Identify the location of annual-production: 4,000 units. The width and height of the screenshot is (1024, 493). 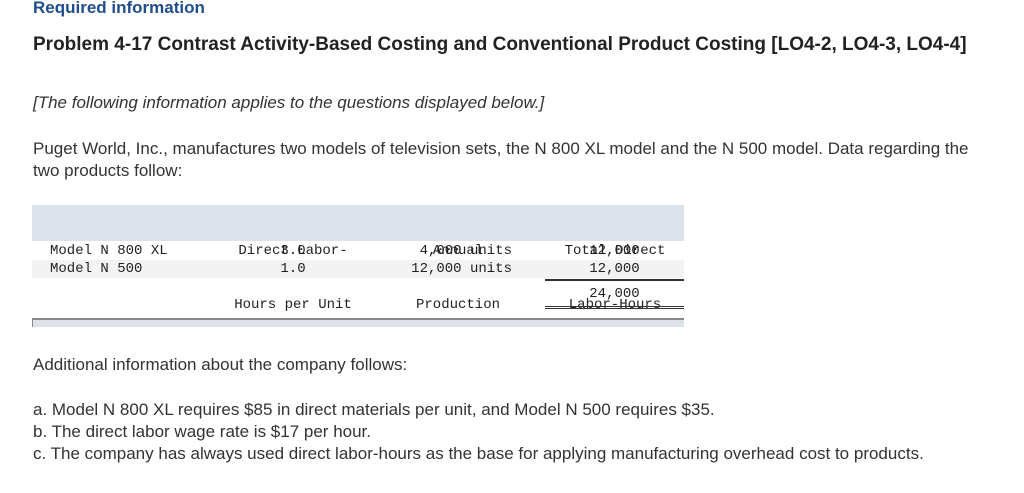
(465, 251).